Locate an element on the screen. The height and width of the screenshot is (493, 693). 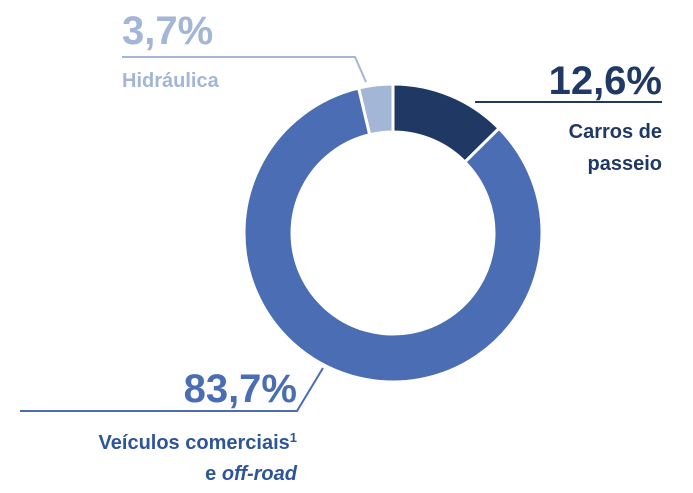
value-label: 3,7% is located at coordinates (167, 31).